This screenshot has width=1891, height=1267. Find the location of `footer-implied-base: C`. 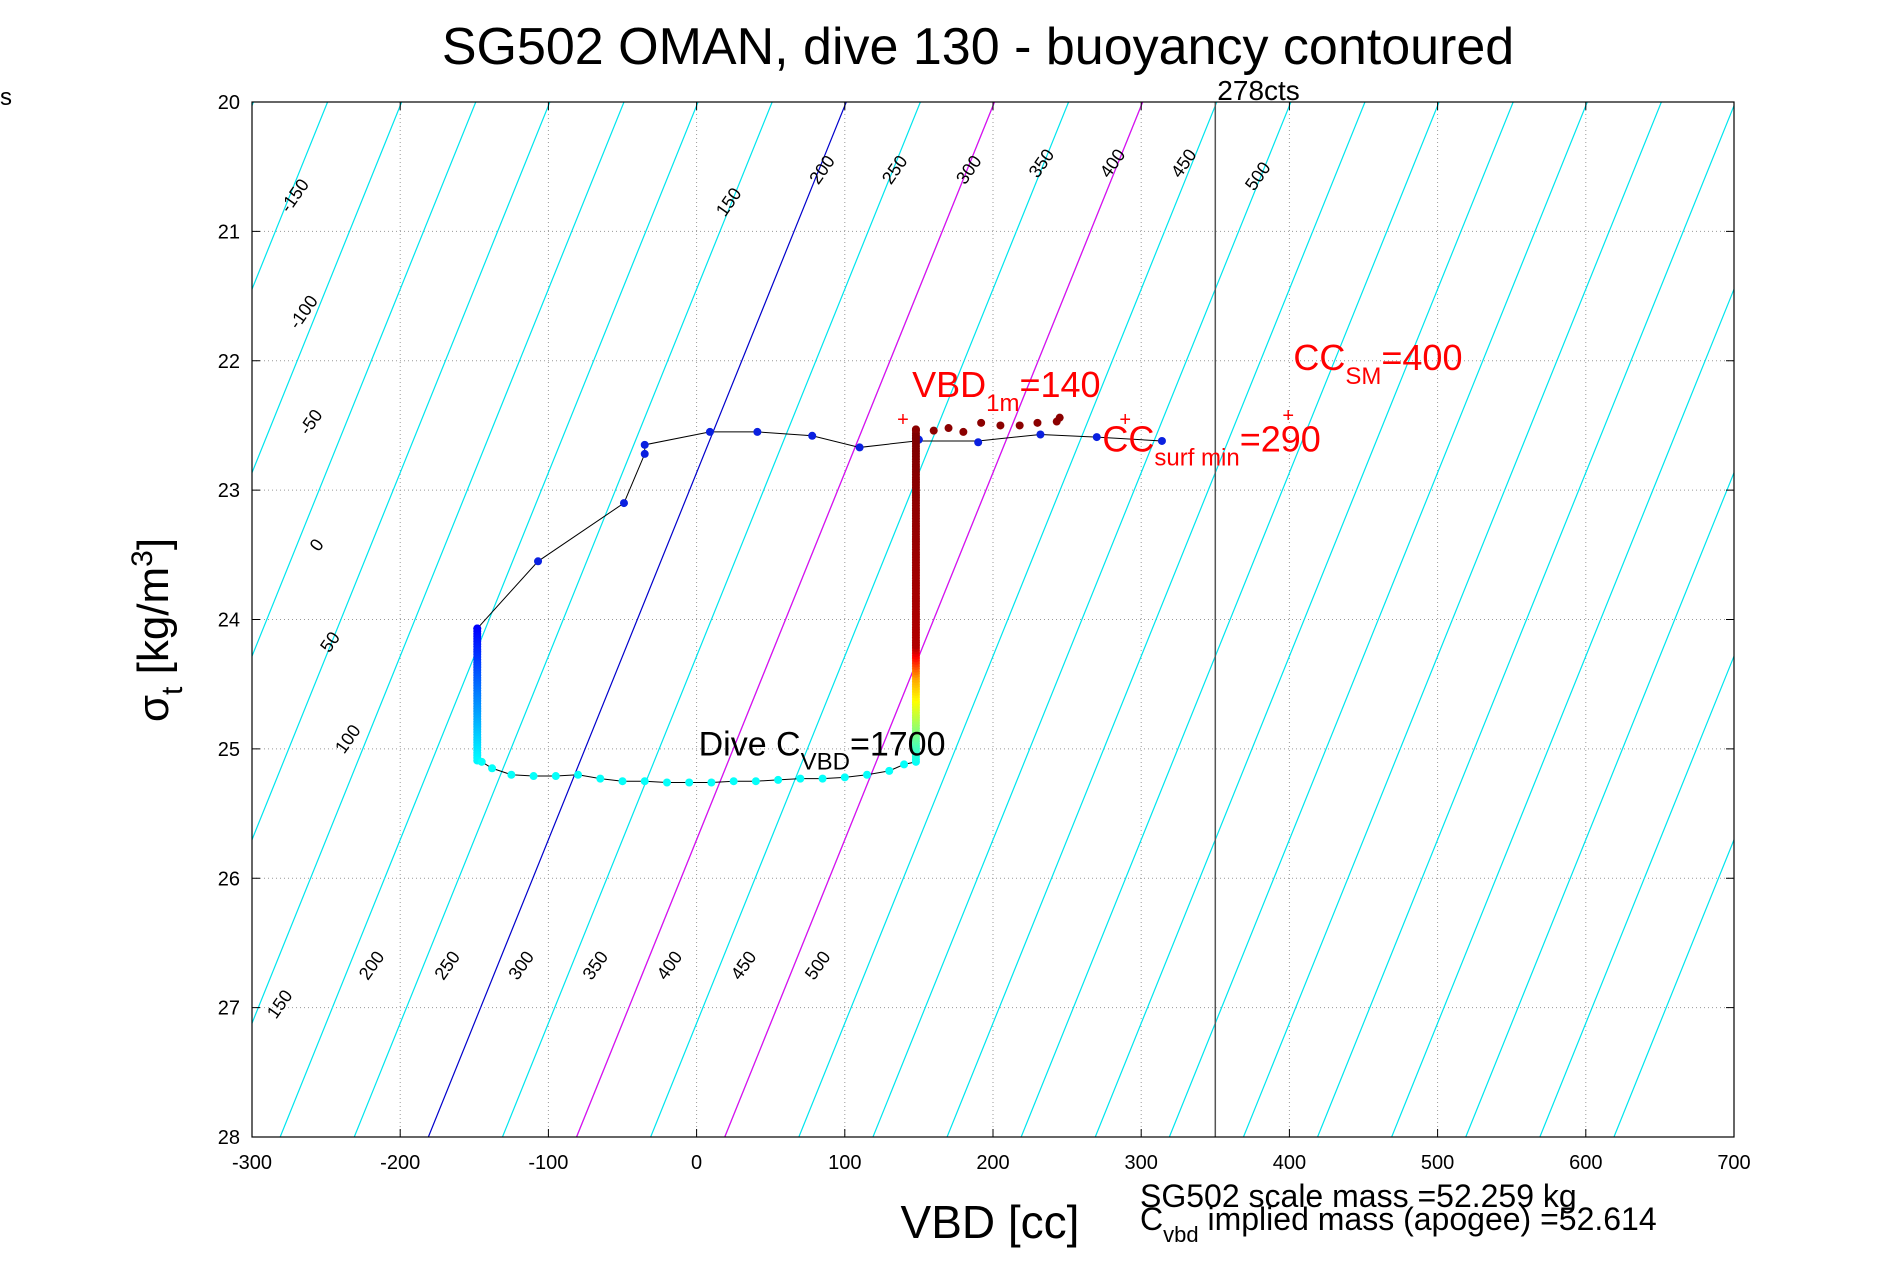

footer-implied-base: C is located at coordinates (1151, 1219).